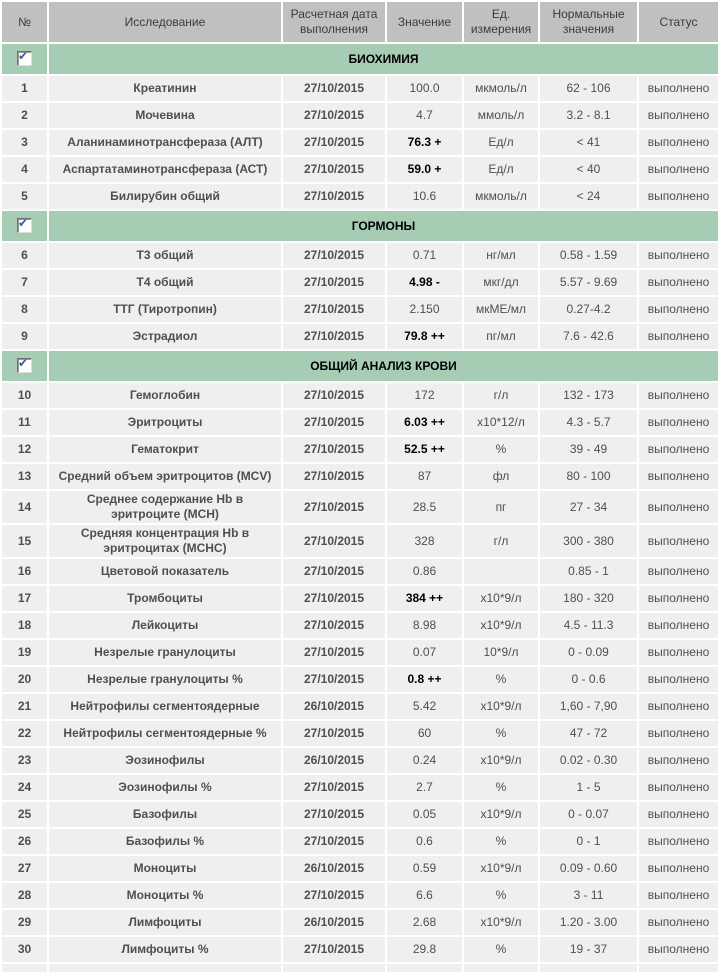 The image size is (720, 974). What do you see at coordinates (501, 309) in the screenshot?
I see `cell-unit: мкМЕ/мл` at bounding box center [501, 309].